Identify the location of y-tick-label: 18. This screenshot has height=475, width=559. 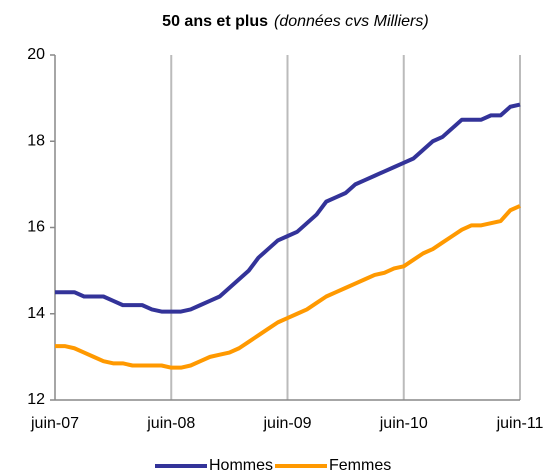
(36, 140).